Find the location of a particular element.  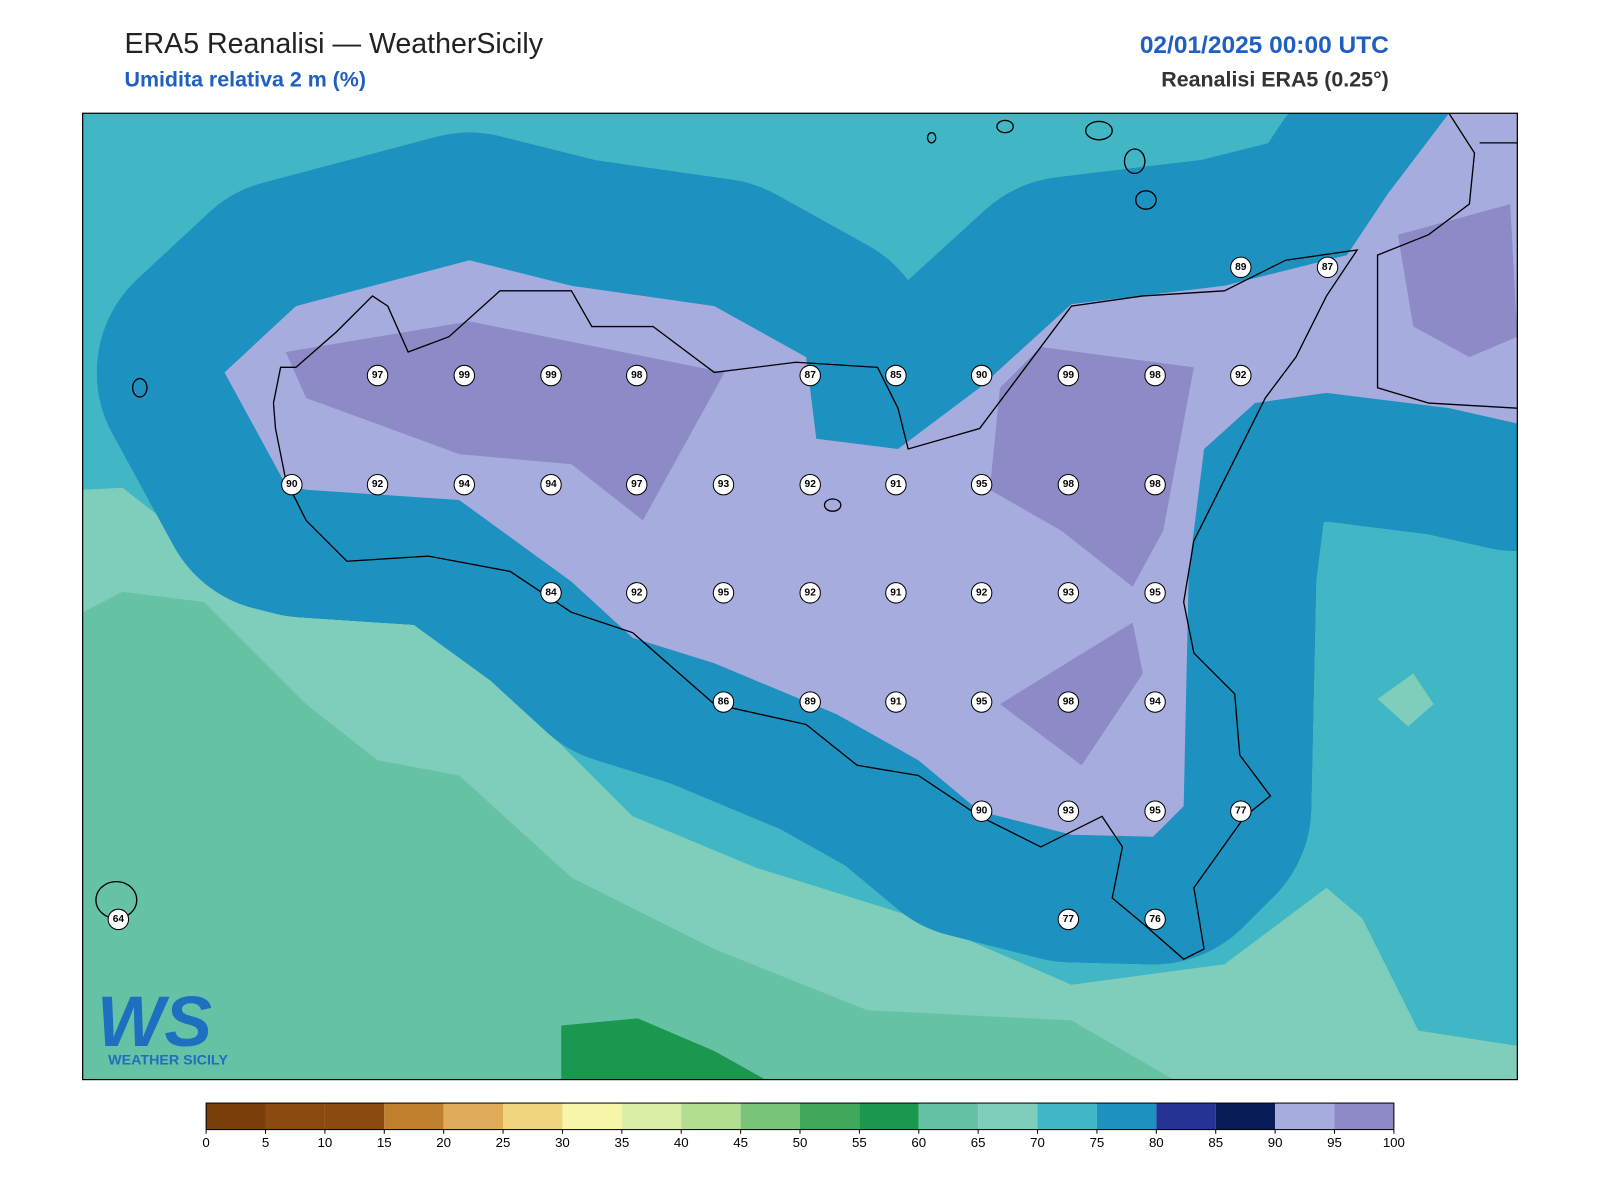

colorbar-tick-label: 5 is located at coordinates (265, 1142).